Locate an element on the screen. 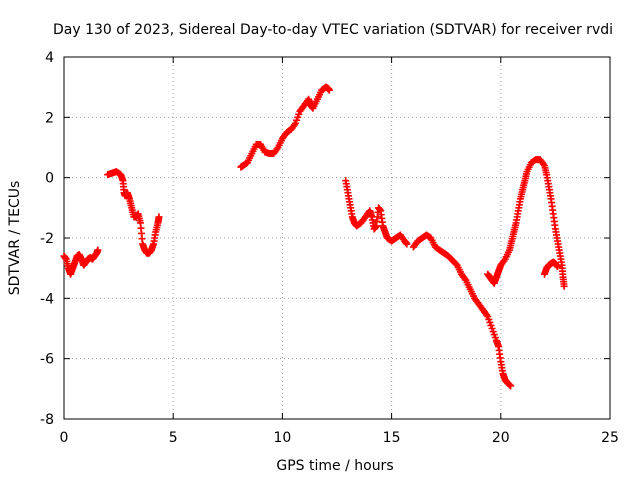  x-tick-label: 25 is located at coordinates (610, 438).